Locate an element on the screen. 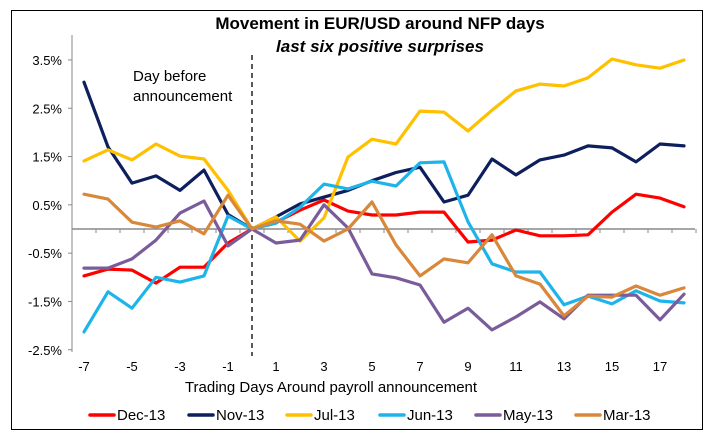 The image size is (723, 444). legend-item-may-13: May-13 is located at coordinates (513, 415).